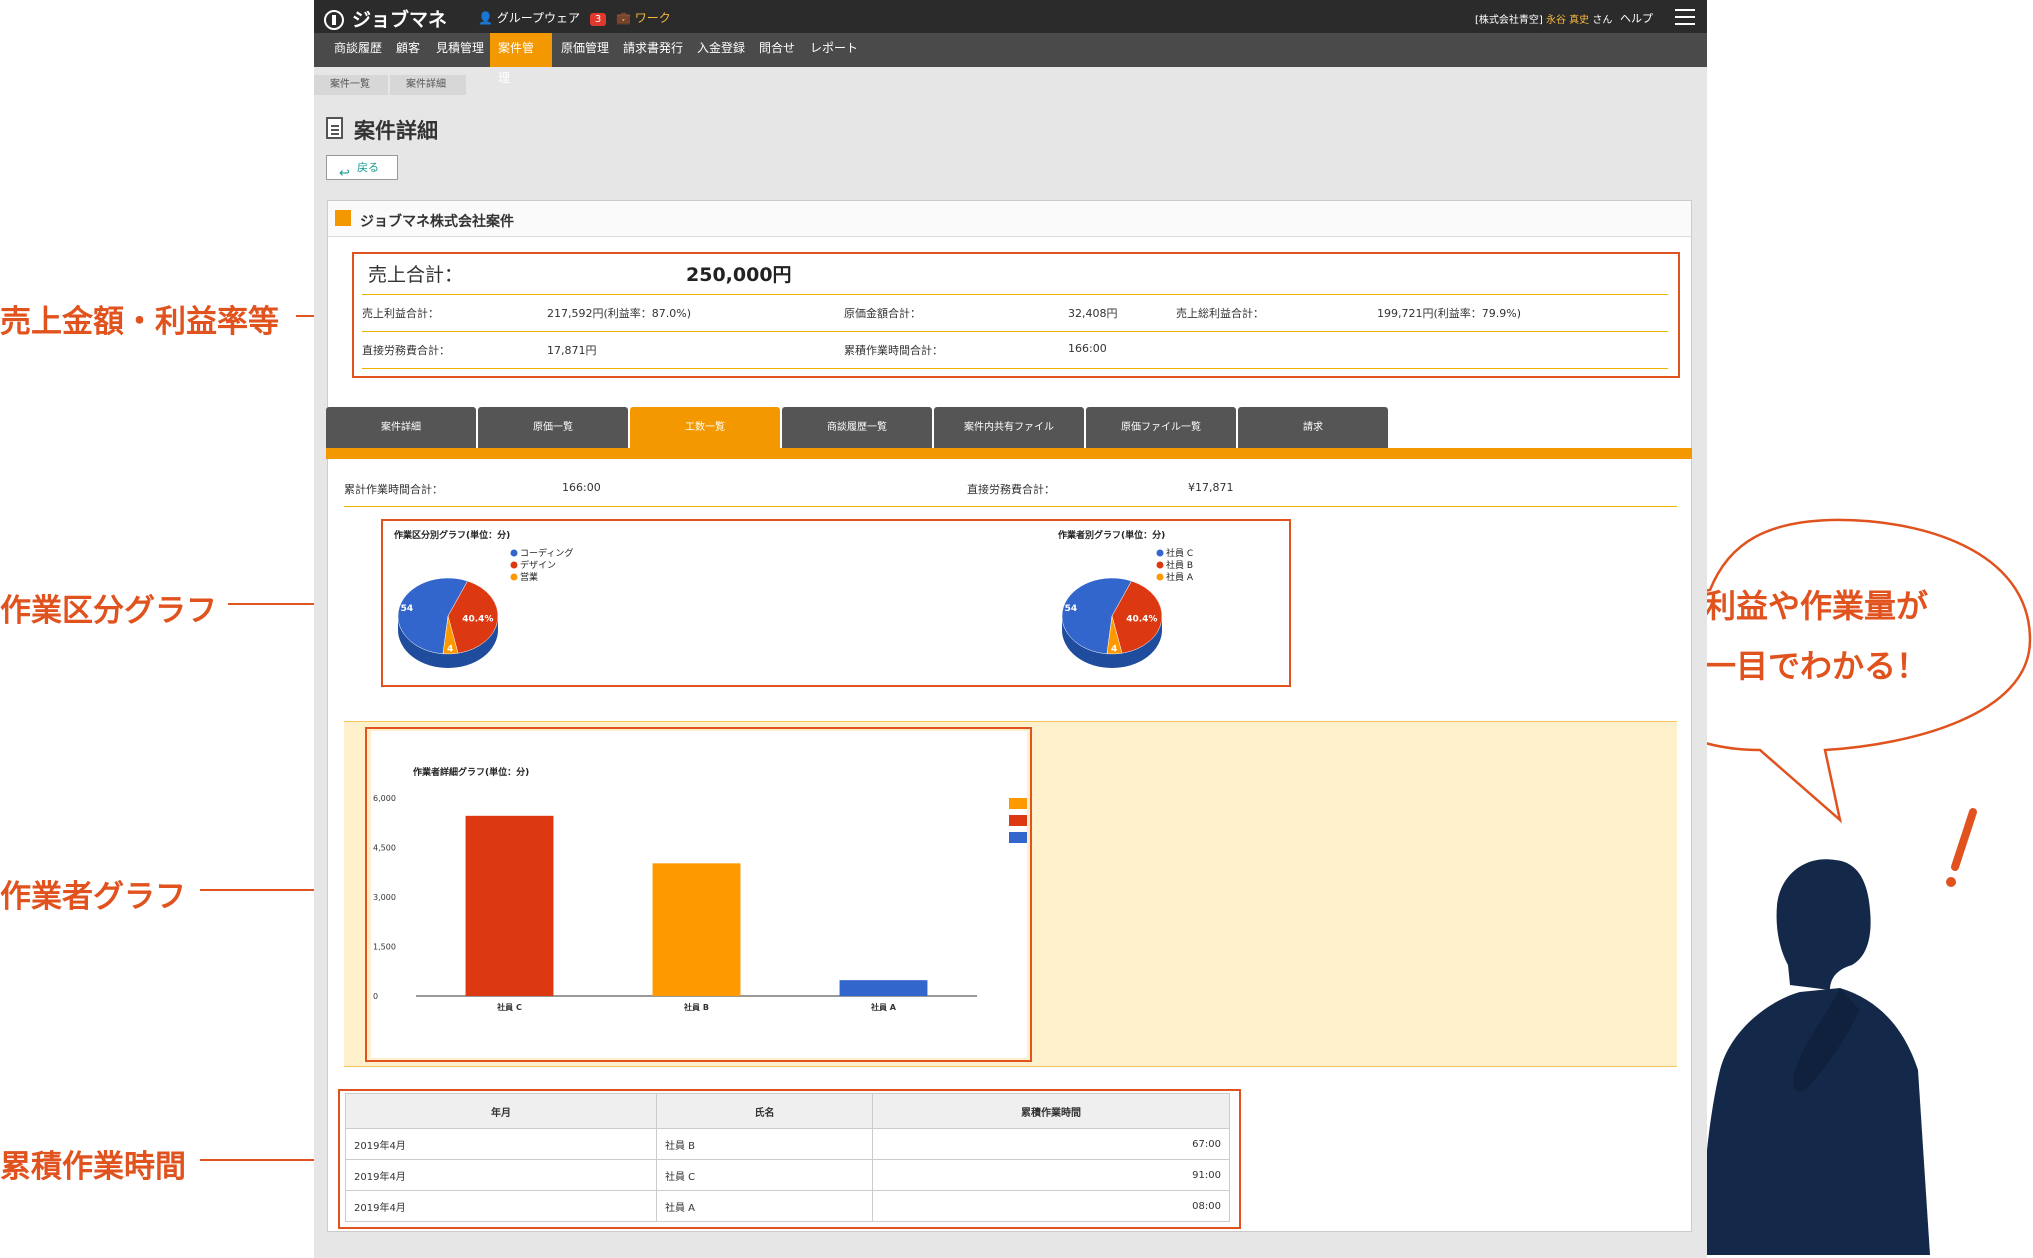 This screenshot has height=1258, width=2033. I want to click on legend-label: 社員 A, so click(1180, 577).